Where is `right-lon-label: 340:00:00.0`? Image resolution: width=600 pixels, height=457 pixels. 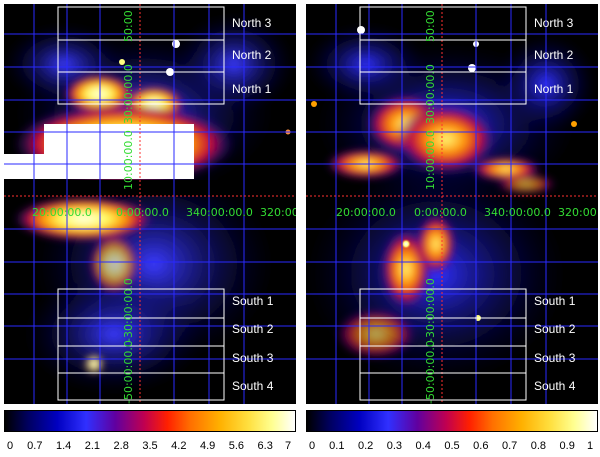 right-lon-label: 340:00:00.0 is located at coordinates (517, 212).